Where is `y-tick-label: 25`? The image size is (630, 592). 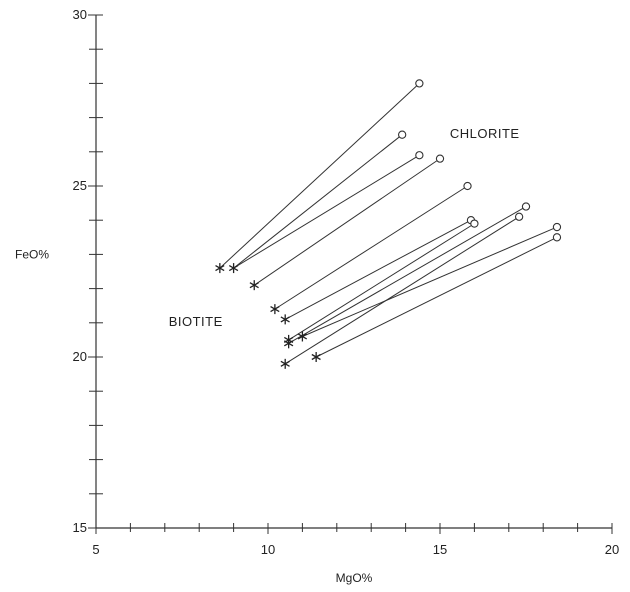
y-tick-label: 25 is located at coordinates (80, 185).